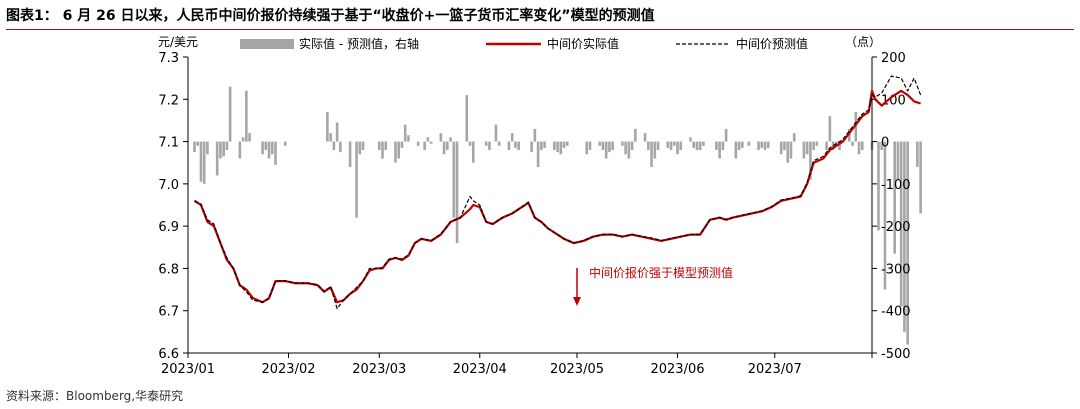  What do you see at coordinates (168, 269) in the screenshot?
I see `left-tick-label: 6.8` at bounding box center [168, 269].